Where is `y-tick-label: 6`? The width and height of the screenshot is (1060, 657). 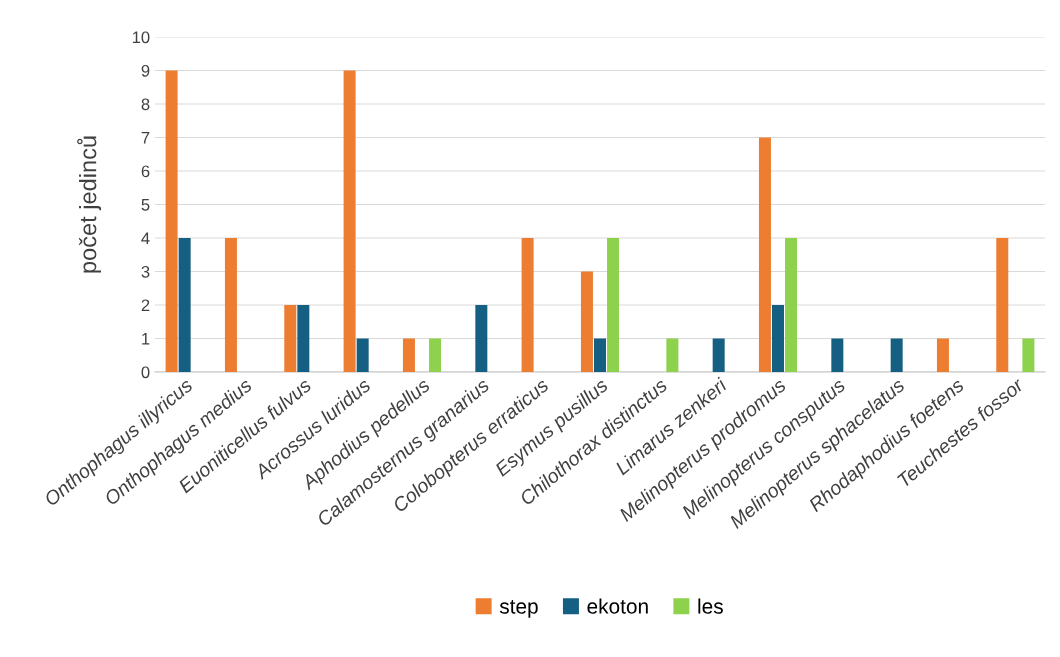
y-tick-label: 6 is located at coordinates (145, 171).